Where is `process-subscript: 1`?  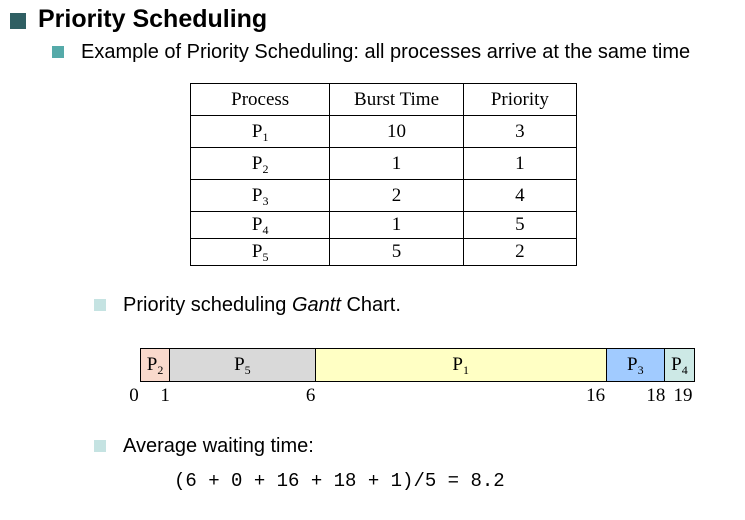 process-subscript: 1 is located at coordinates (265, 136).